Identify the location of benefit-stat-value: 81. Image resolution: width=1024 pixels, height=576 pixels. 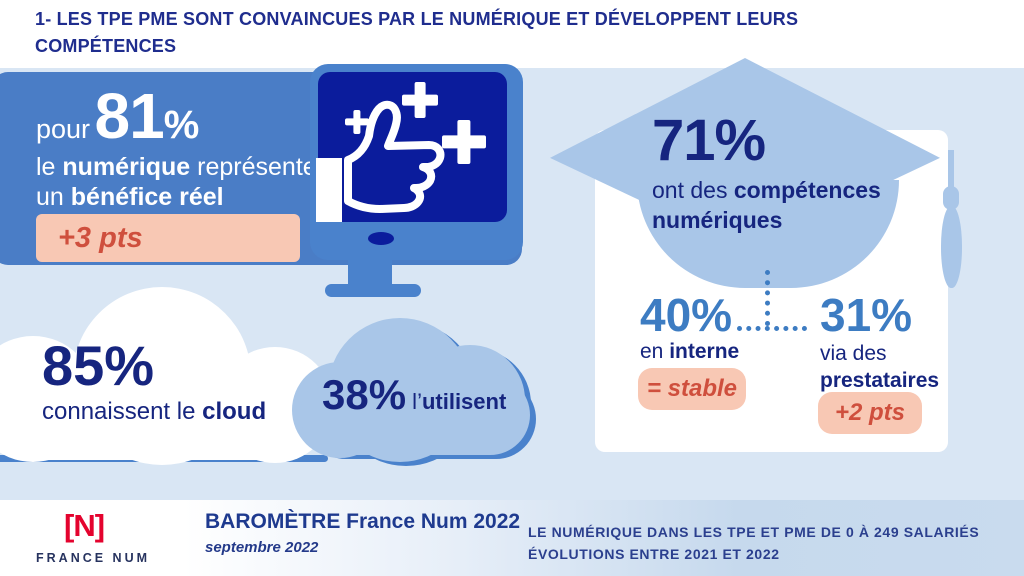
(129, 116).